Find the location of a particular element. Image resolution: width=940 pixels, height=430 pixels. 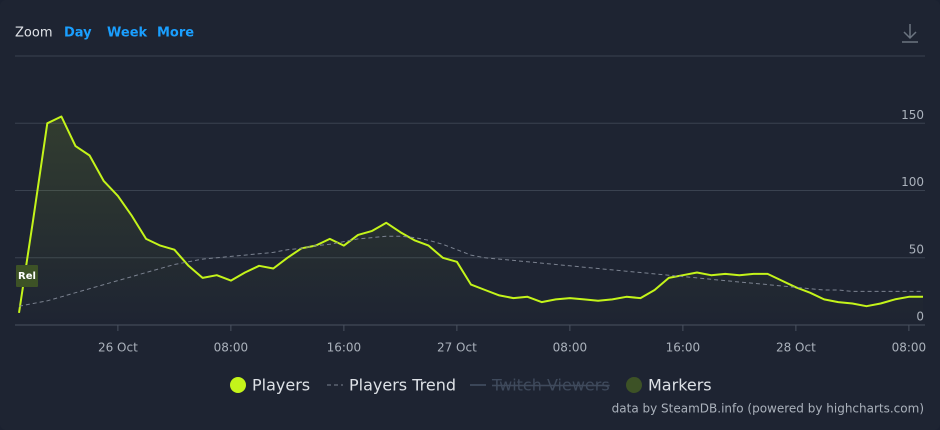

x-tick-label: 27 Oct is located at coordinates (457, 348).